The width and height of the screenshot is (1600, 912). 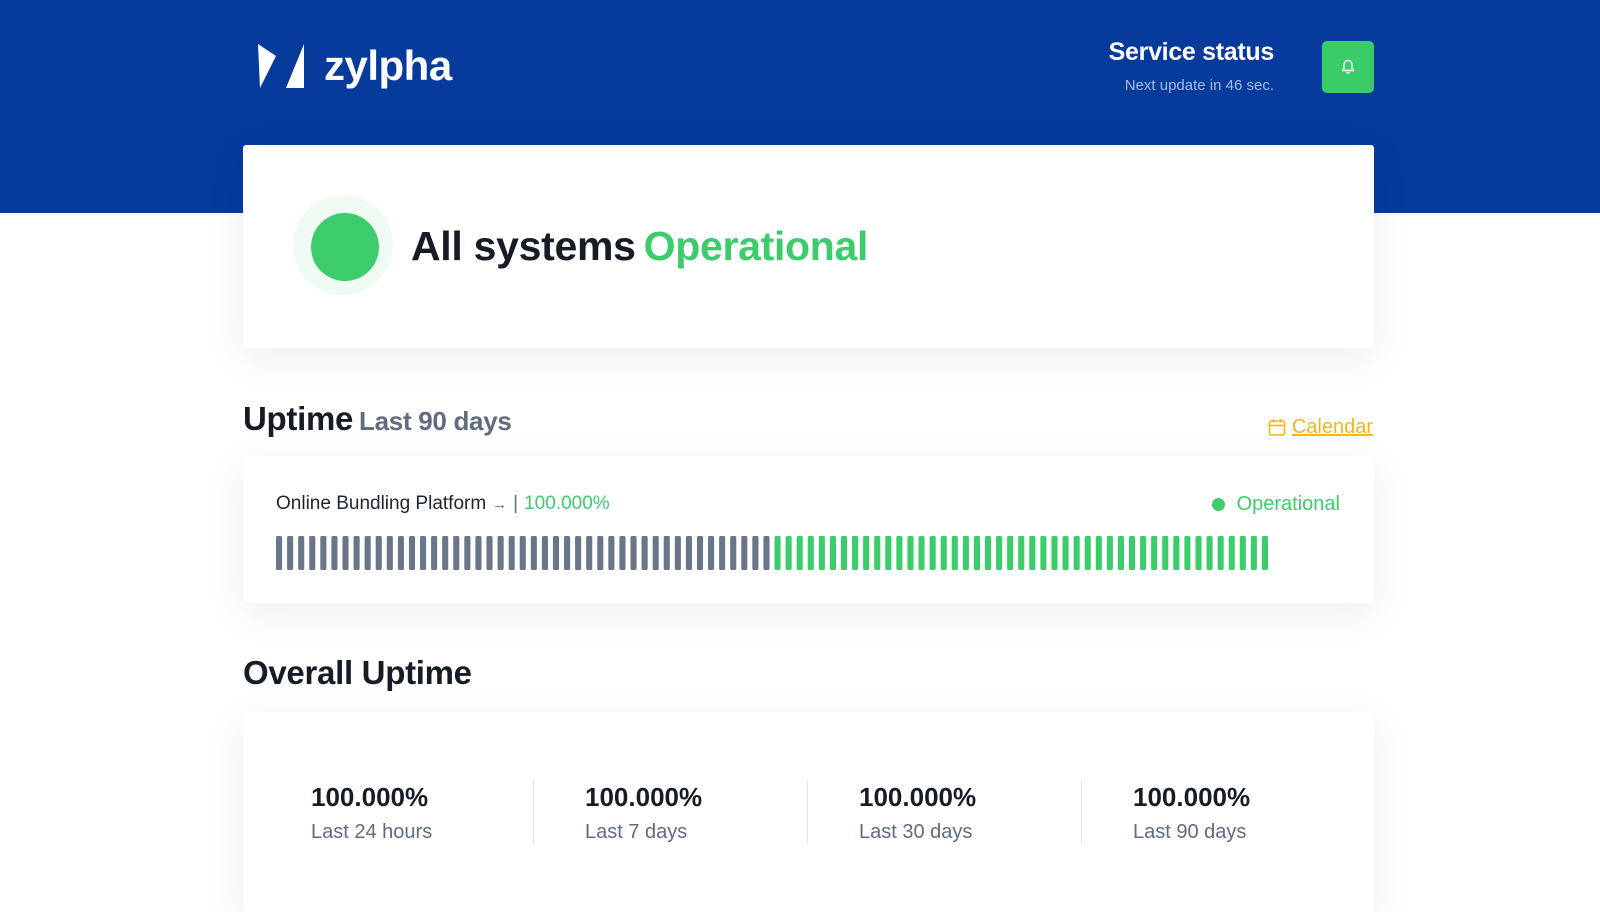 What do you see at coordinates (916, 832) in the screenshot?
I see `stat-label: Last 30 days` at bounding box center [916, 832].